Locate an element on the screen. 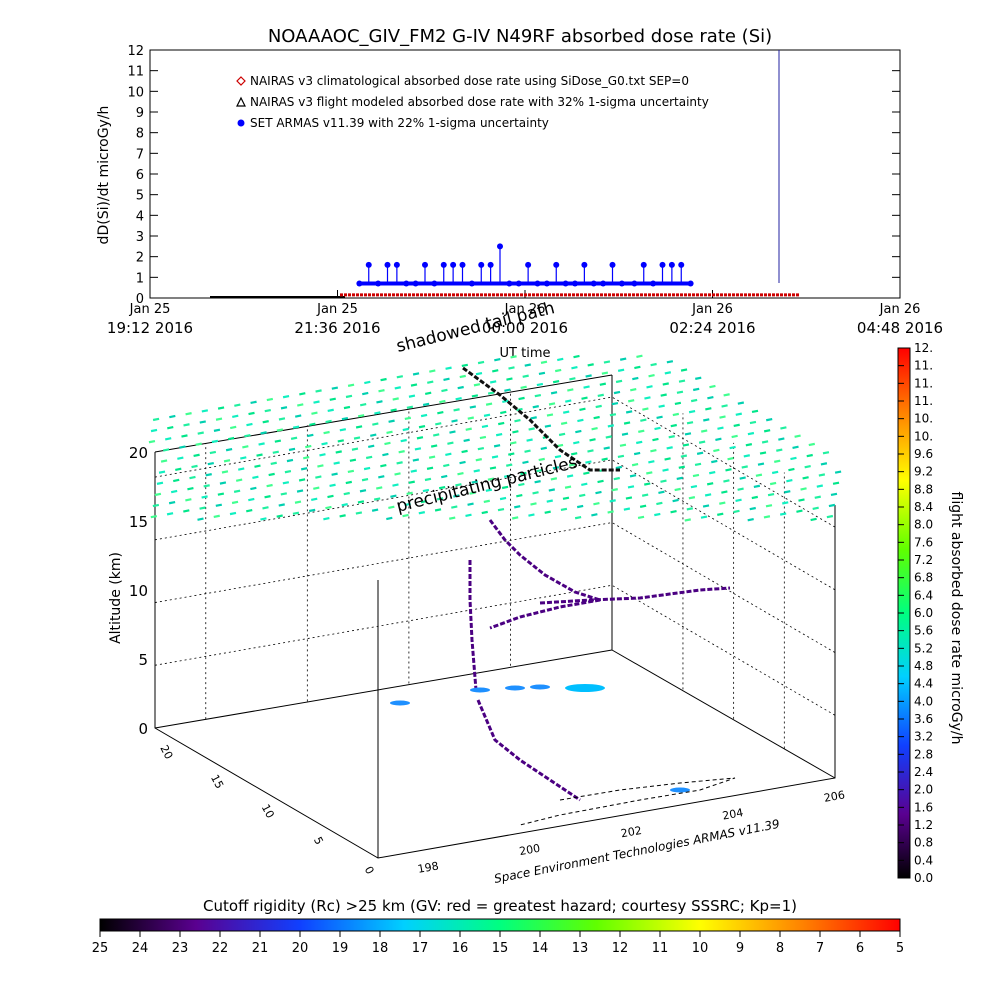 The width and height of the screenshot is (1000, 1000). colorbar-tick-label: 9.6 is located at coordinates (923, 454).